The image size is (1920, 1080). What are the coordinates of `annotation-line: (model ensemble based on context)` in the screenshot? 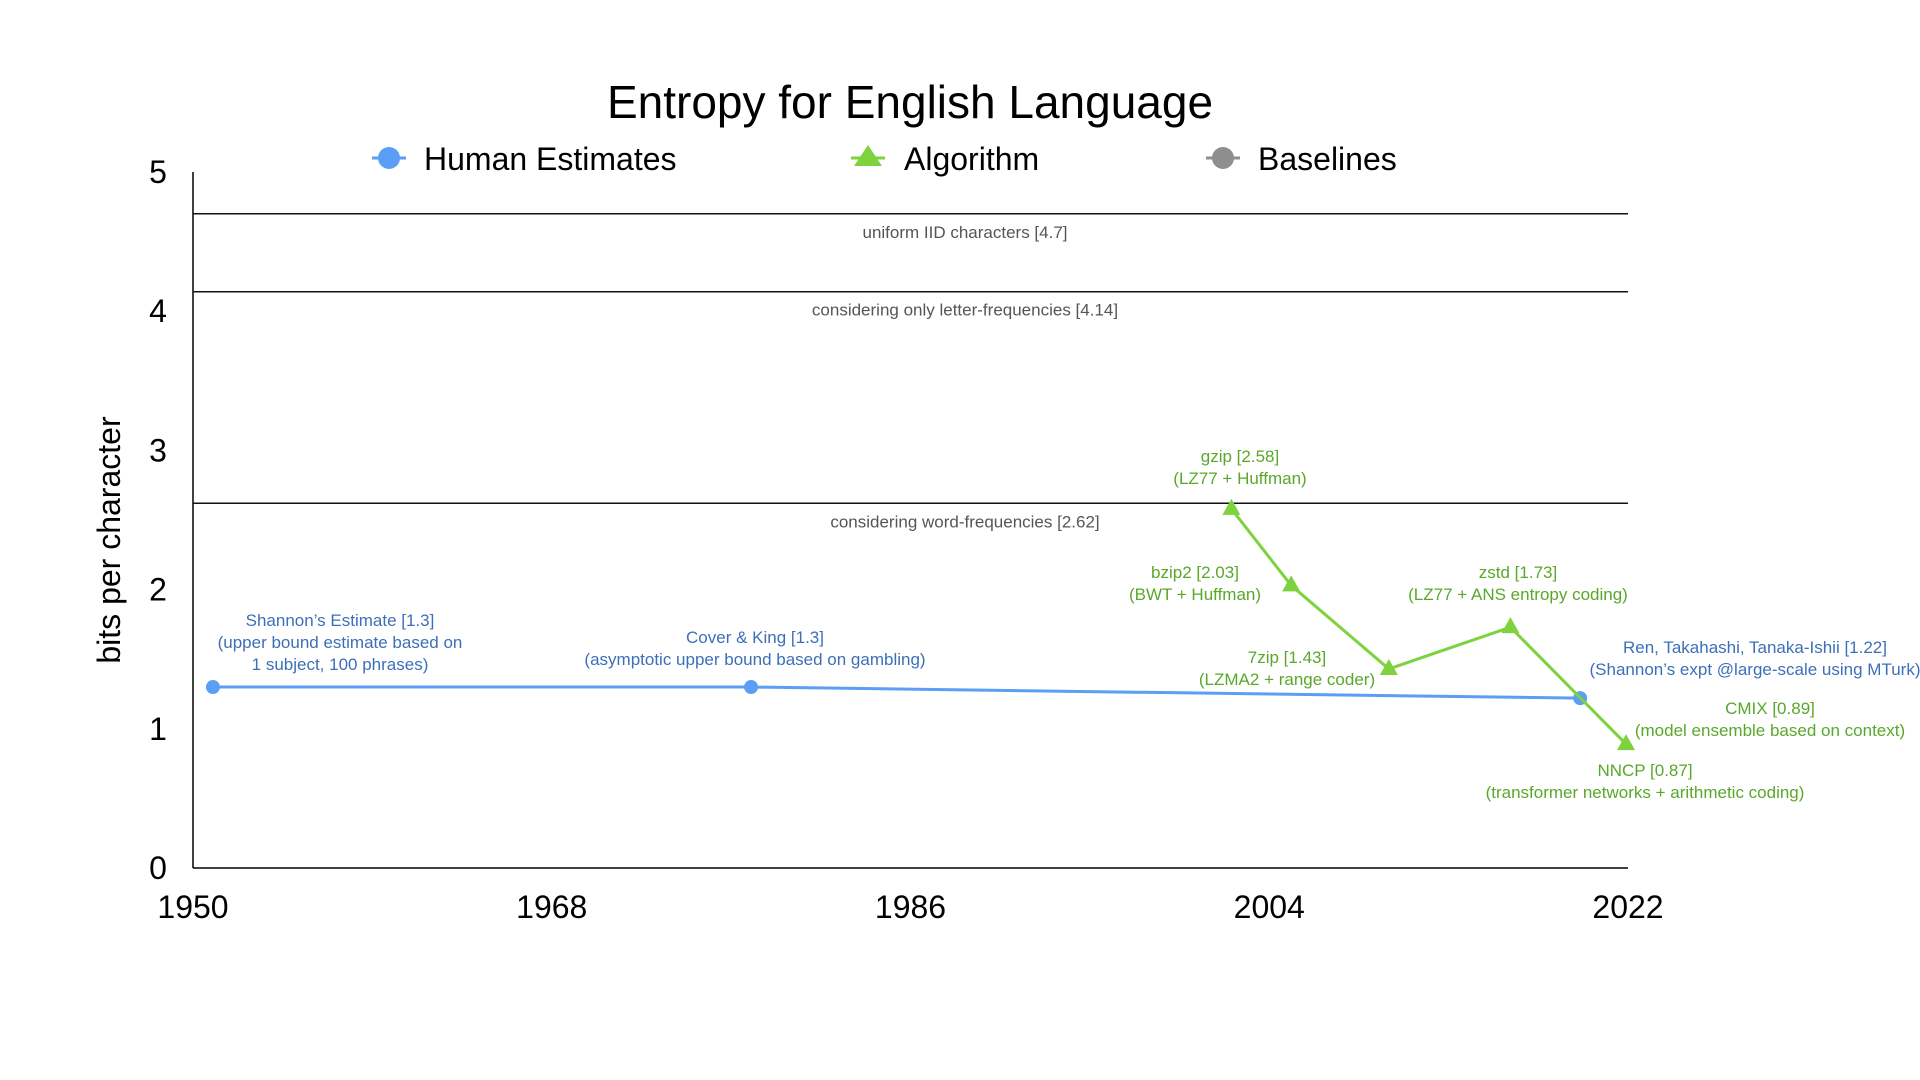 It's located at (1770, 730).